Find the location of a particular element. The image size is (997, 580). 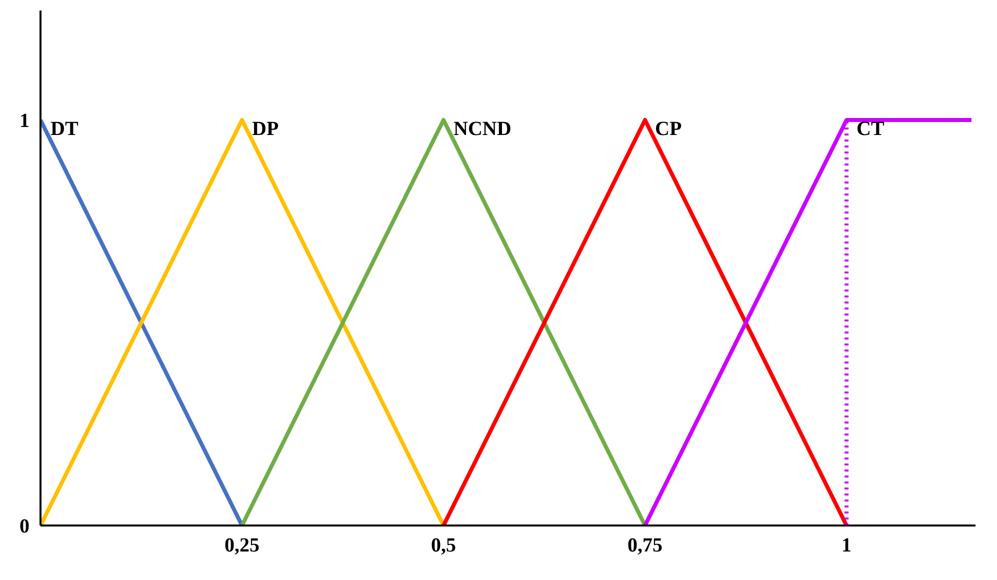

x-tick-label: 0,5 is located at coordinates (443, 545).